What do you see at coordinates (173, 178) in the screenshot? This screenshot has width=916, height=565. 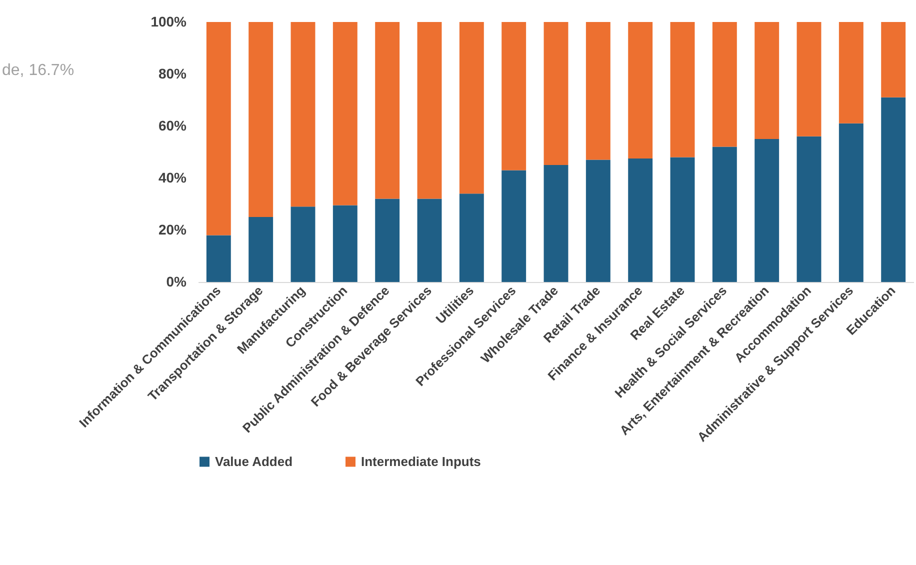 I see `y-tick-label: 40%` at bounding box center [173, 178].